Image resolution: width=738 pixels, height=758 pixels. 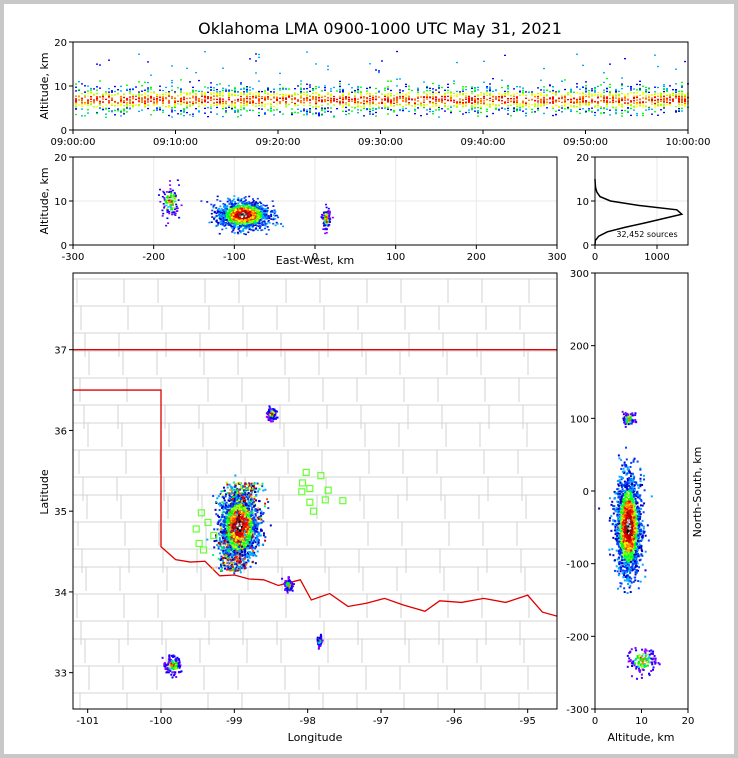 I want to click on time-tick-label: 09:30:00, so click(x=380, y=142).